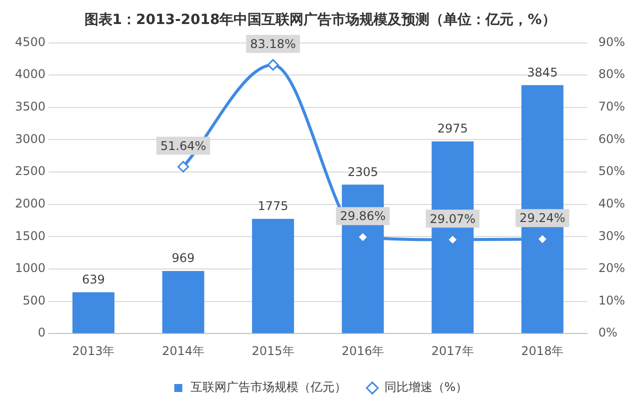 The width and height of the screenshot is (640, 412). What do you see at coordinates (426, 387) in the screenshot?
I see `legend-label: 同比增速（%）` at bounding box center [426, 387].